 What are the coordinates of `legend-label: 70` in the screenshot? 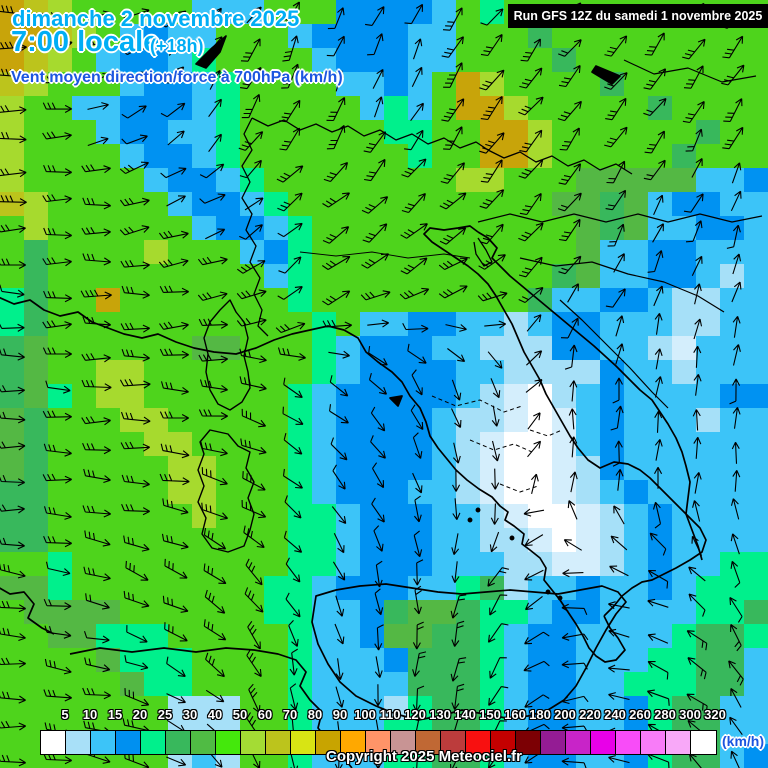 It's located at (290, 714).